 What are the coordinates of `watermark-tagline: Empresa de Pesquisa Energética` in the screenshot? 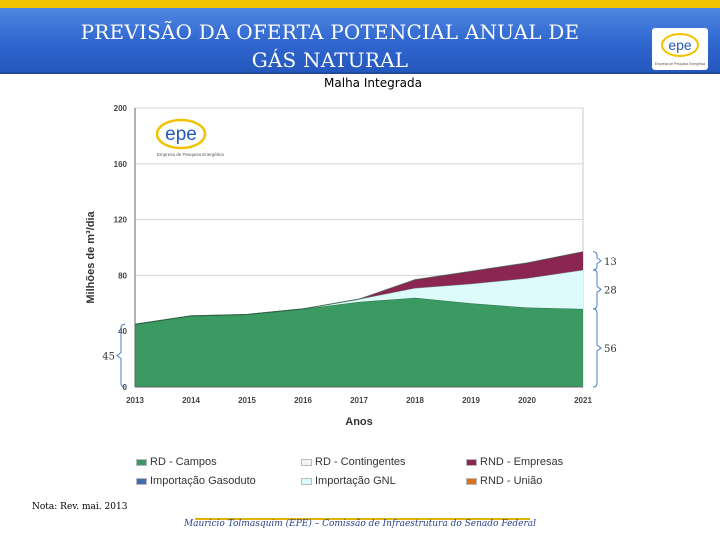 It's located at (190, 154).